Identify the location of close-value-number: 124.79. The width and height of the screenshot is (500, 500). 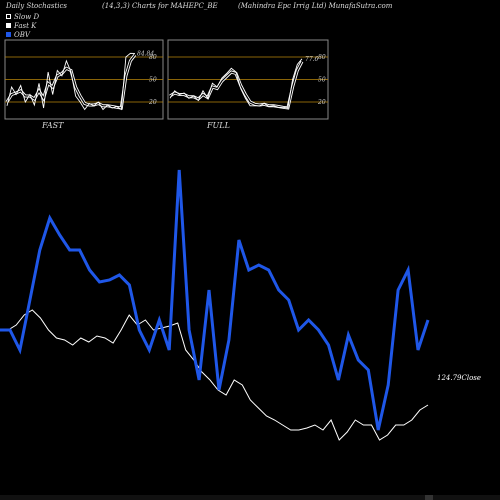
(449, 378).